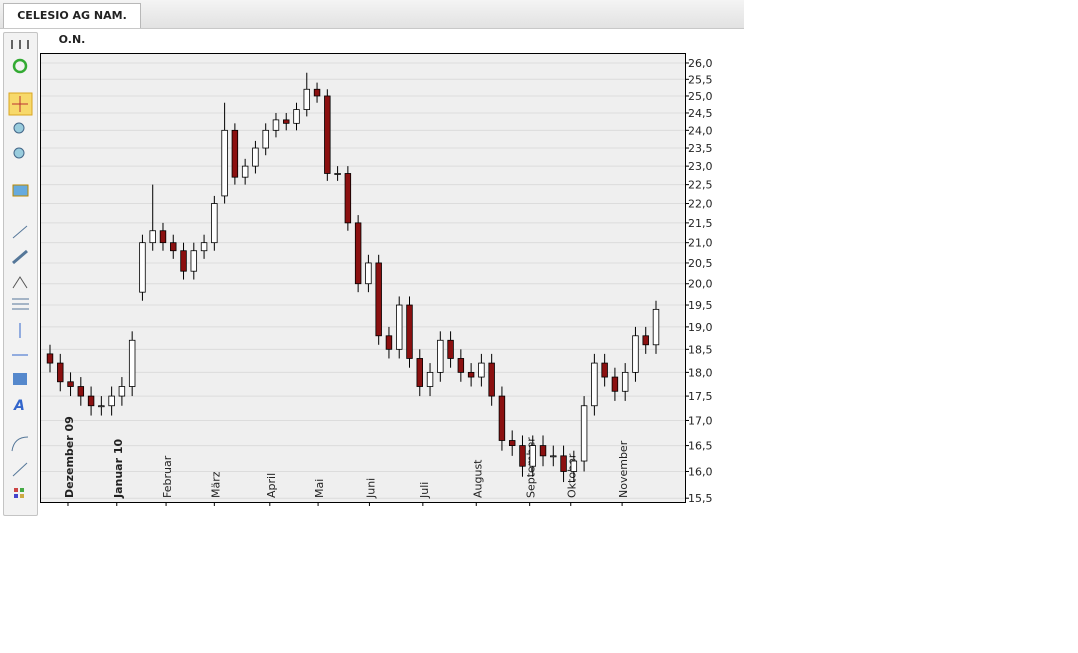 This screenshot has width=1078, height=653. What do you see at coordinates (19, 406) in the screenshot?
I see `text-tool: A` at bounding box center [19, 406].